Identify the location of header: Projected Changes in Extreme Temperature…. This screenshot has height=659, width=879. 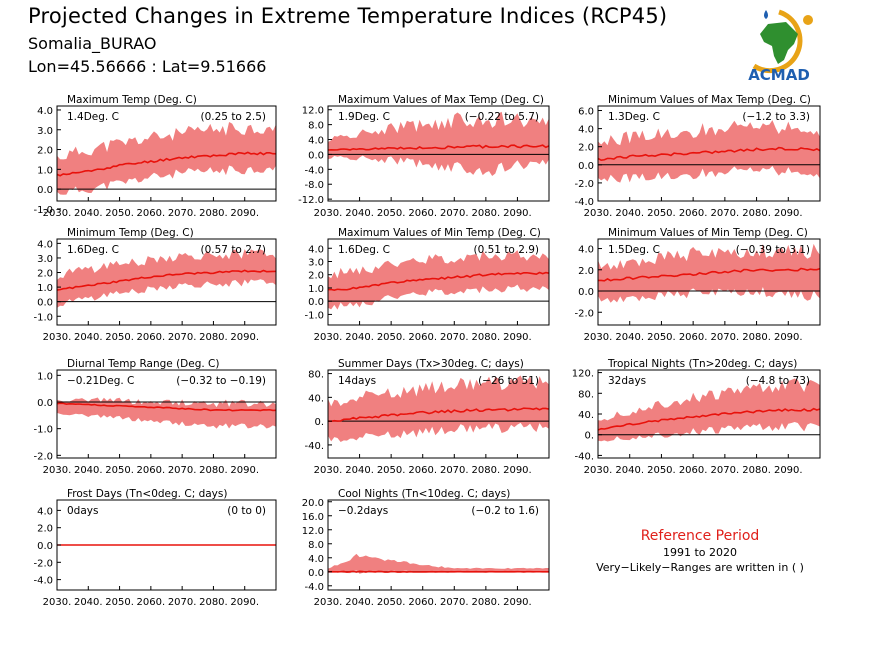
(439, 45).